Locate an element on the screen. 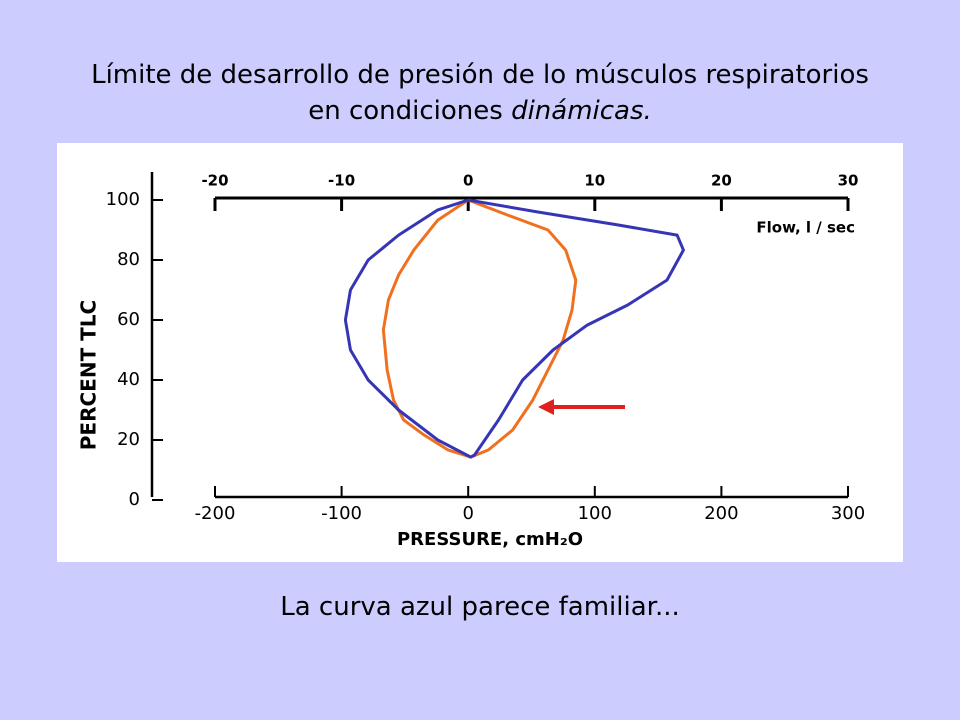 The width and height of the screenshot is (960, 720). x2-tick-label: -20 is located at coordinates (214, 181).